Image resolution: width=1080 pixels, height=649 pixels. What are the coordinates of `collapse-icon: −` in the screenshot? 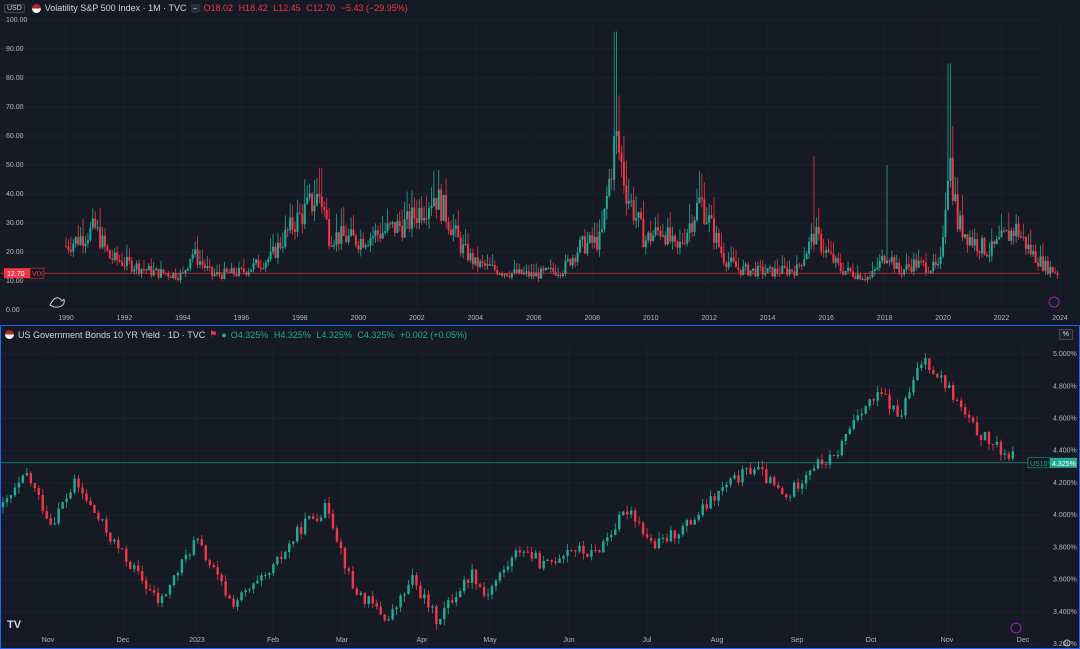 It's located at (195, 8).